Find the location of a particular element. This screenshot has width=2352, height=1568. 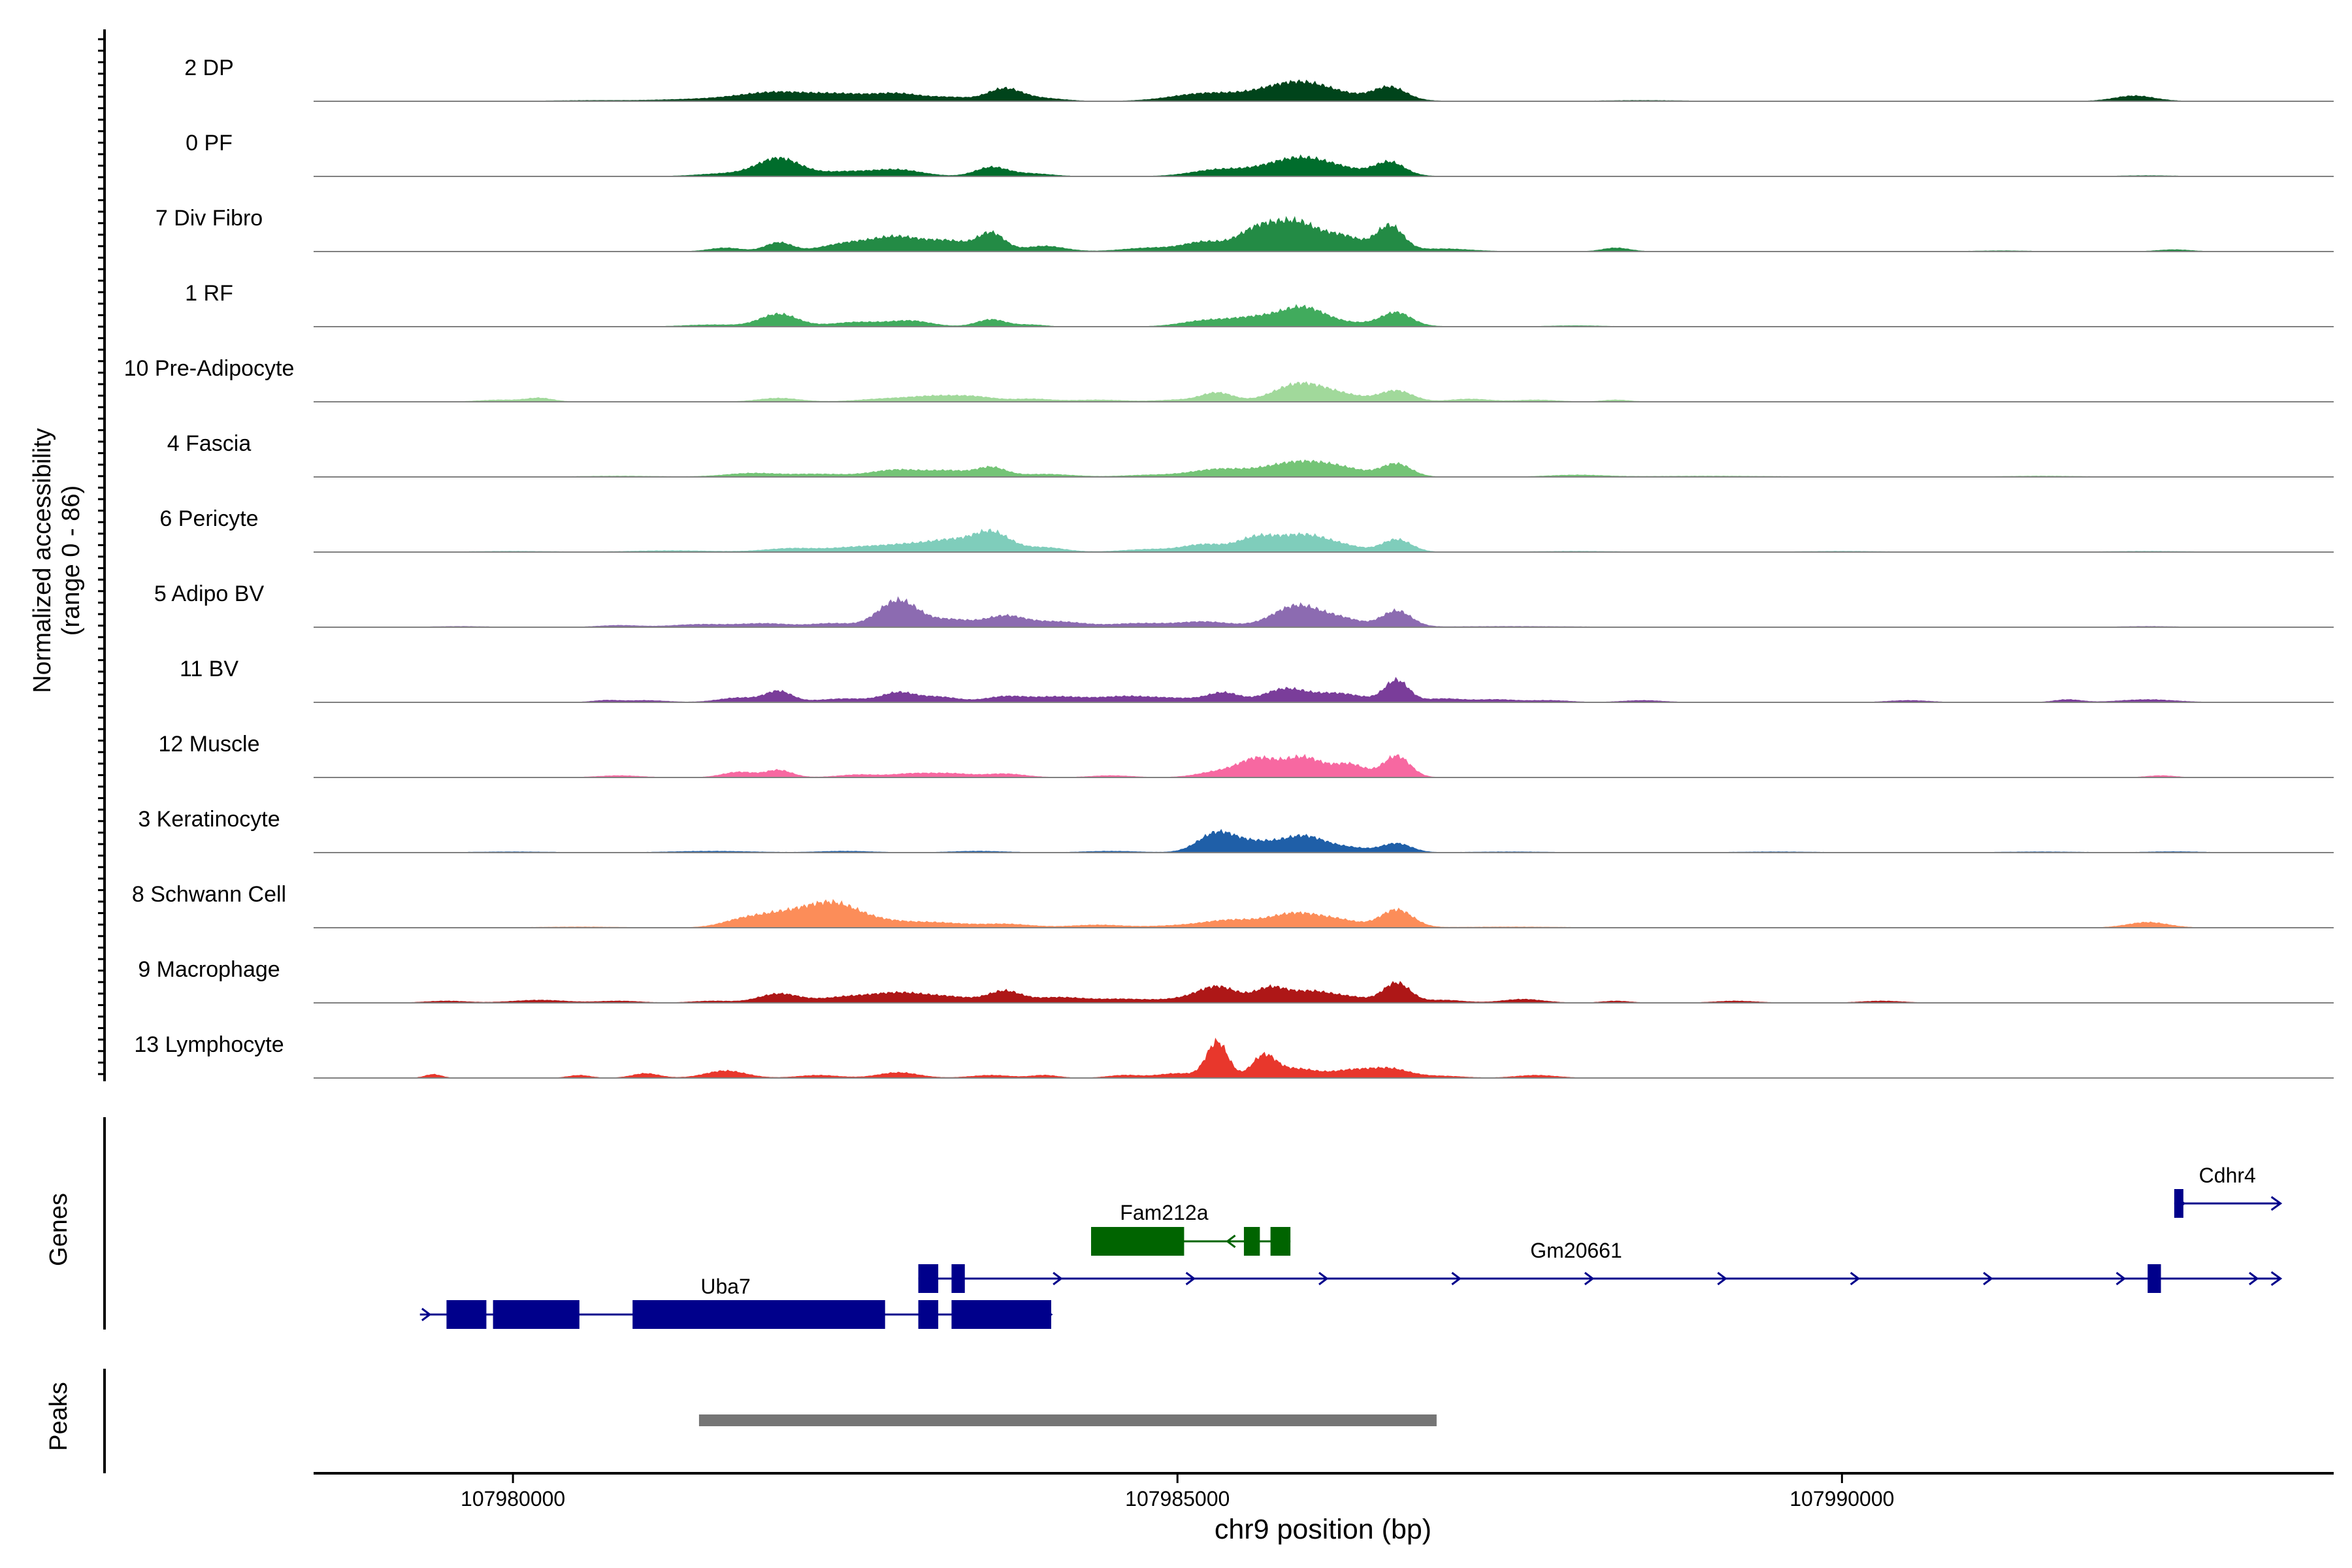

track-4: 1 RF is located at coordinates (1259, 304).